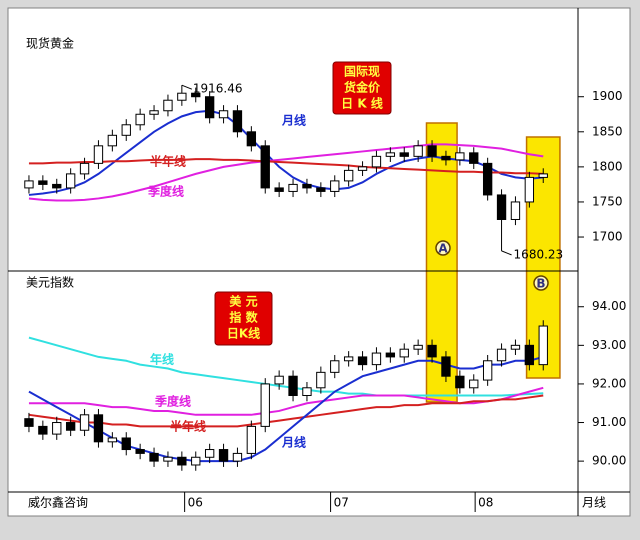 The width and height of the screenshot is (640, 540). What do you see at coordinates (607, 166) in the screenshot?
I see `y-tick-label: 1800` at bounding box center [607, 166].